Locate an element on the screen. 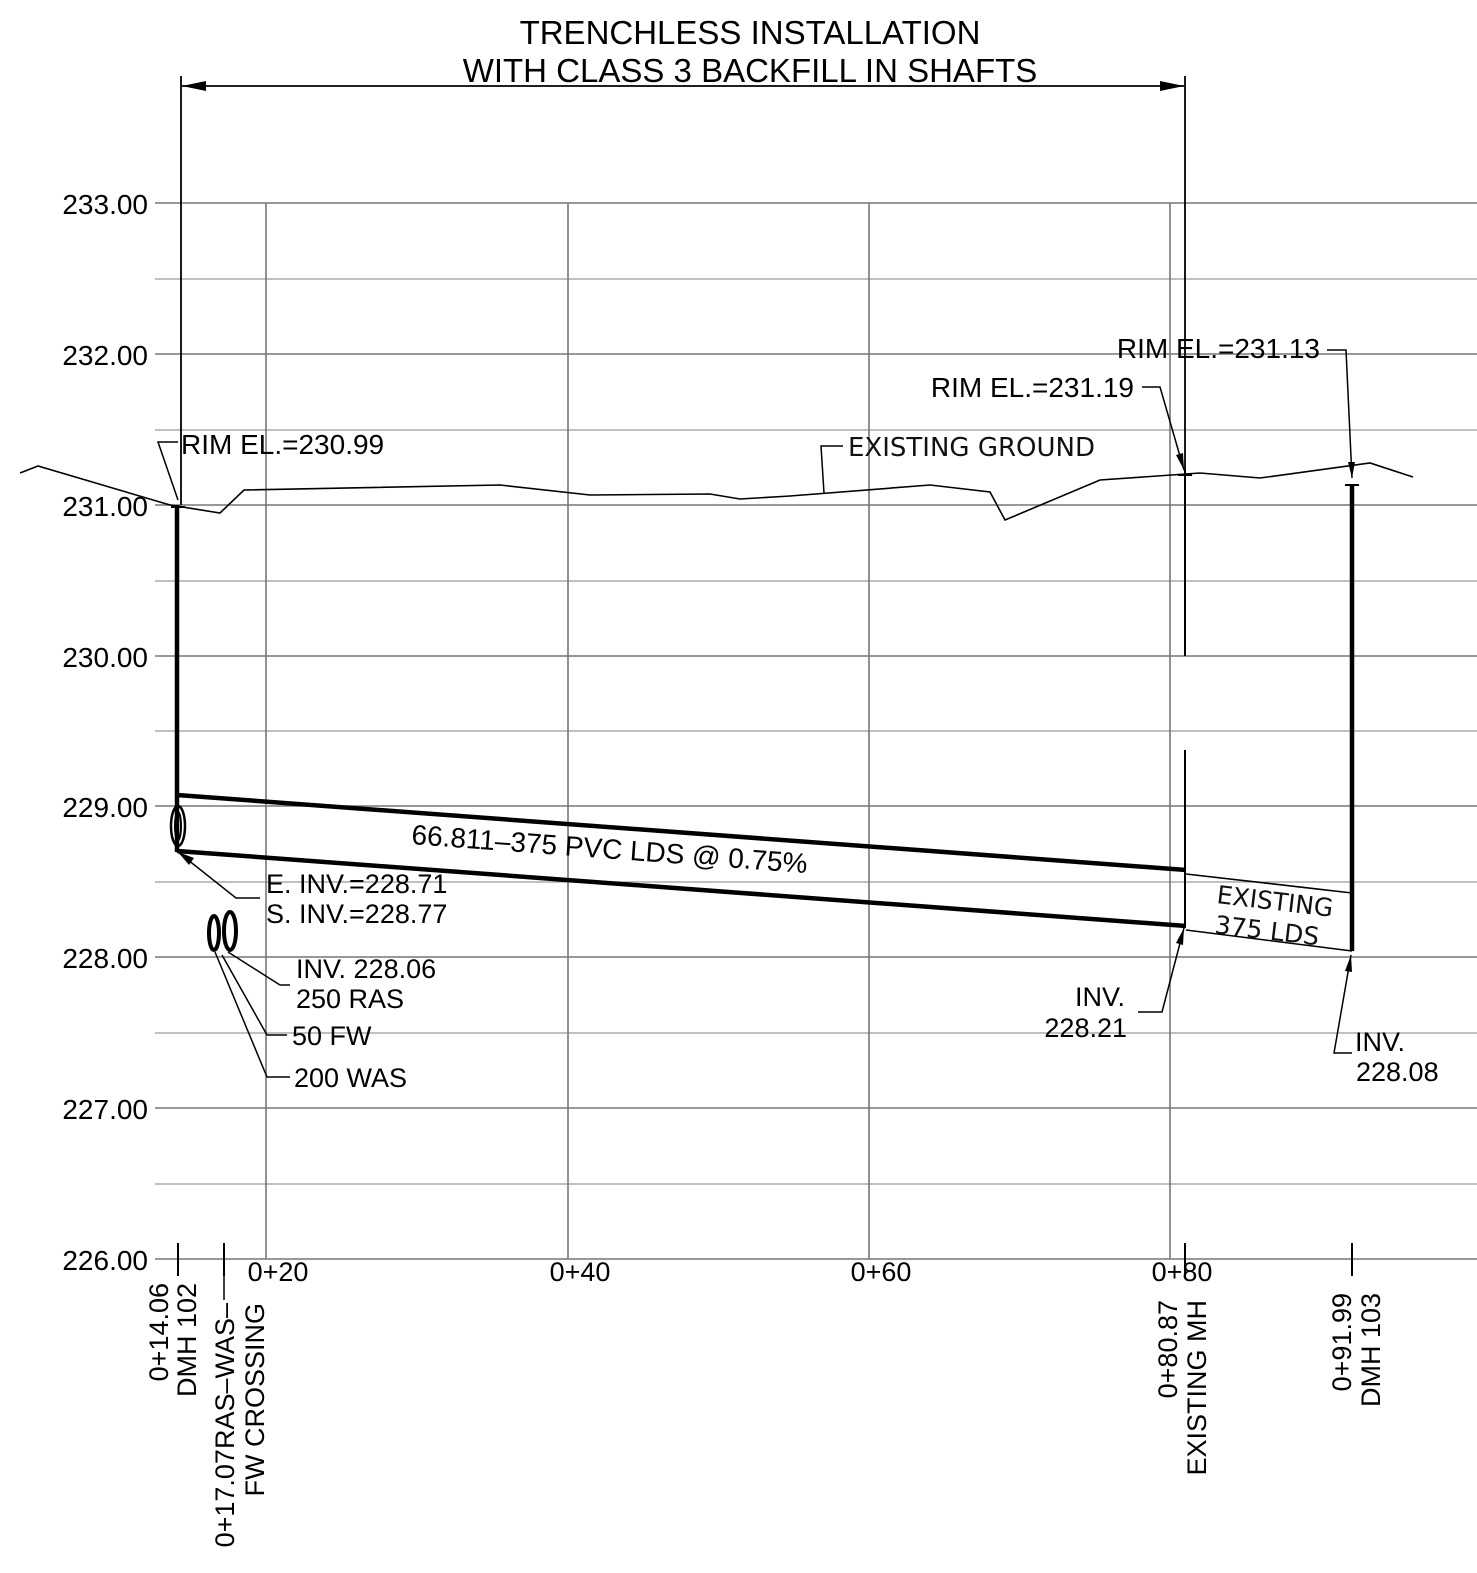  dmh-102-inv-arrow is located at coordinates (186, 858).